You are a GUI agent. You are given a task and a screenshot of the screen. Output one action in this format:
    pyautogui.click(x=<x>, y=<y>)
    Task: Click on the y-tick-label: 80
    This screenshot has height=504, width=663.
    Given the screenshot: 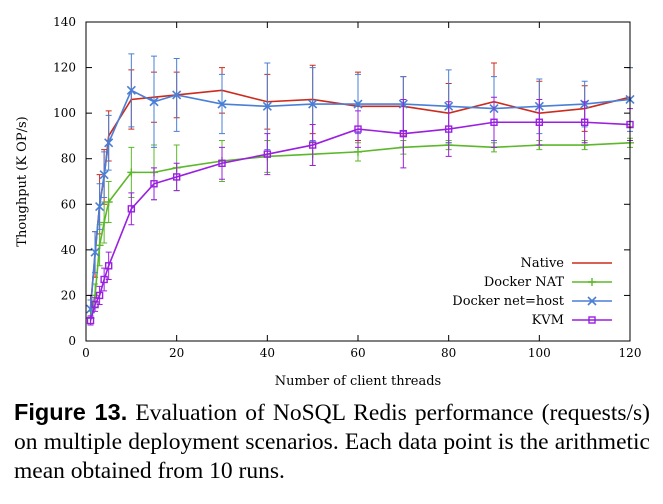 What is the action you would take?
    pyautogui.click(x=68, y=159)
    